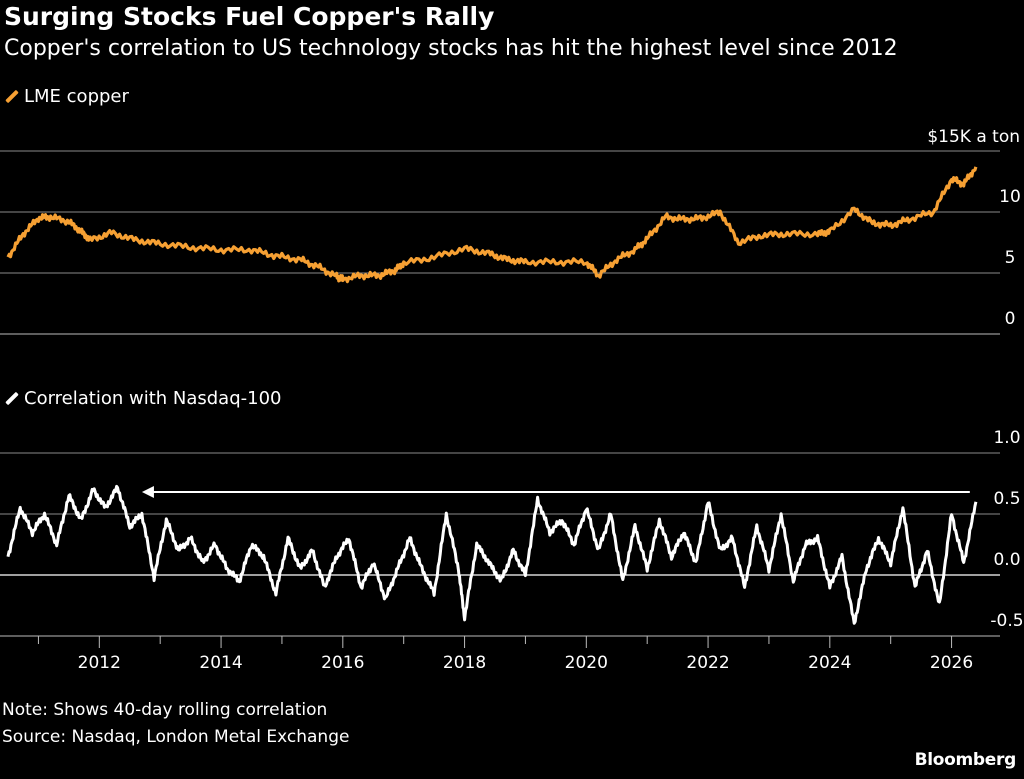  I want to click on correlation-tick-label: -0.5, so click(1006, 621).